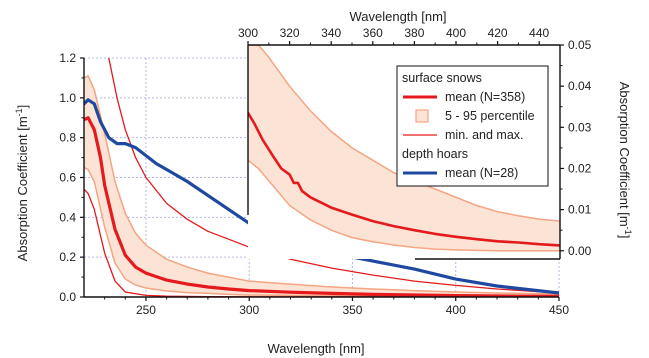  Describe the element at coordinates (331, 33) in the screenshot. I see `inset-x-tick-label: 340` at that location.